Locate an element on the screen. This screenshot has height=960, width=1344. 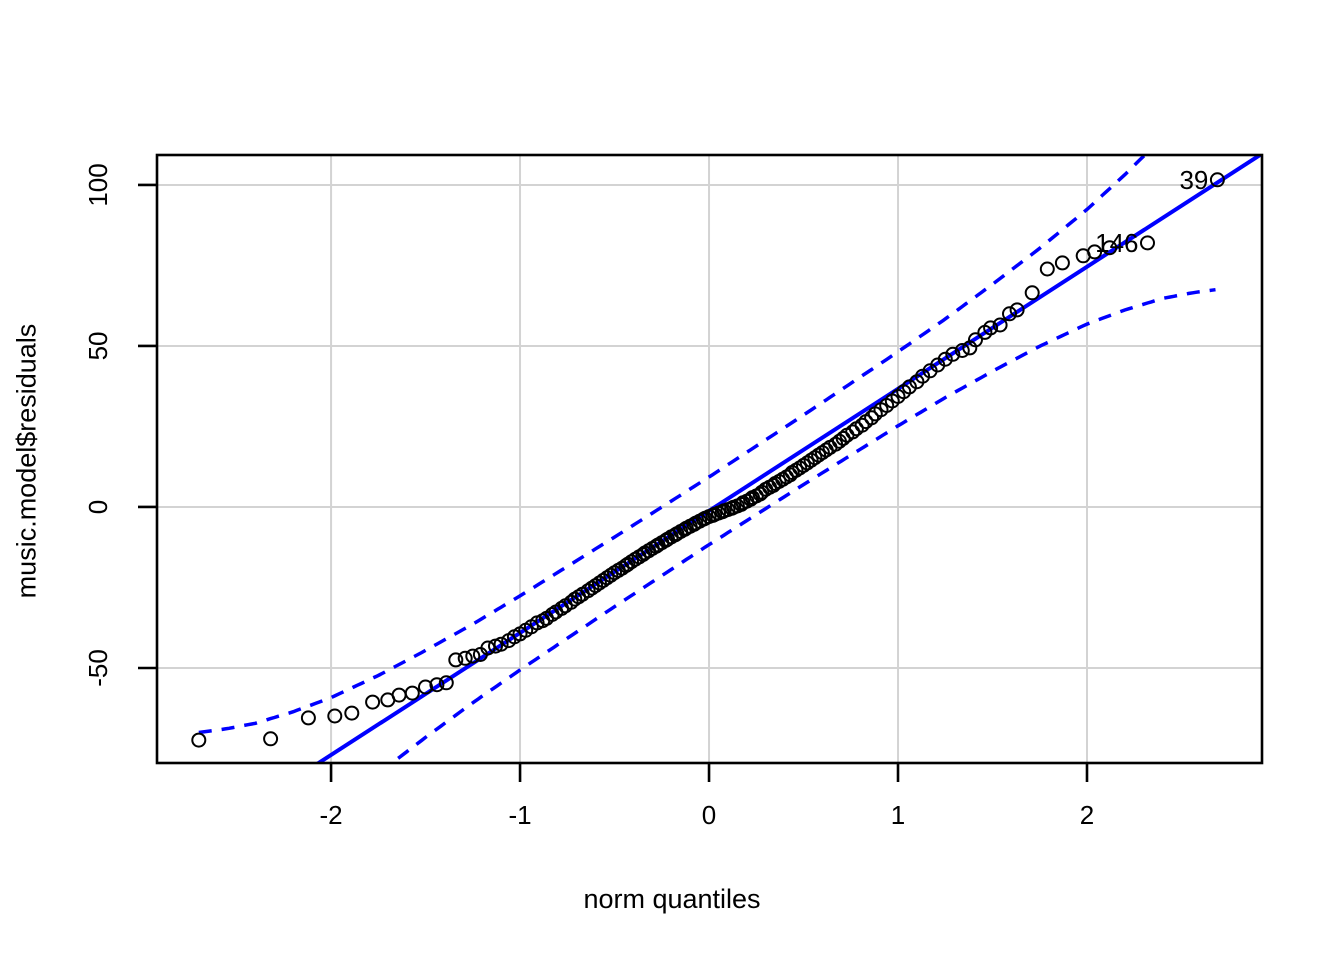
x-axis-title: norm quantiles is located at coordinates (672, 899).